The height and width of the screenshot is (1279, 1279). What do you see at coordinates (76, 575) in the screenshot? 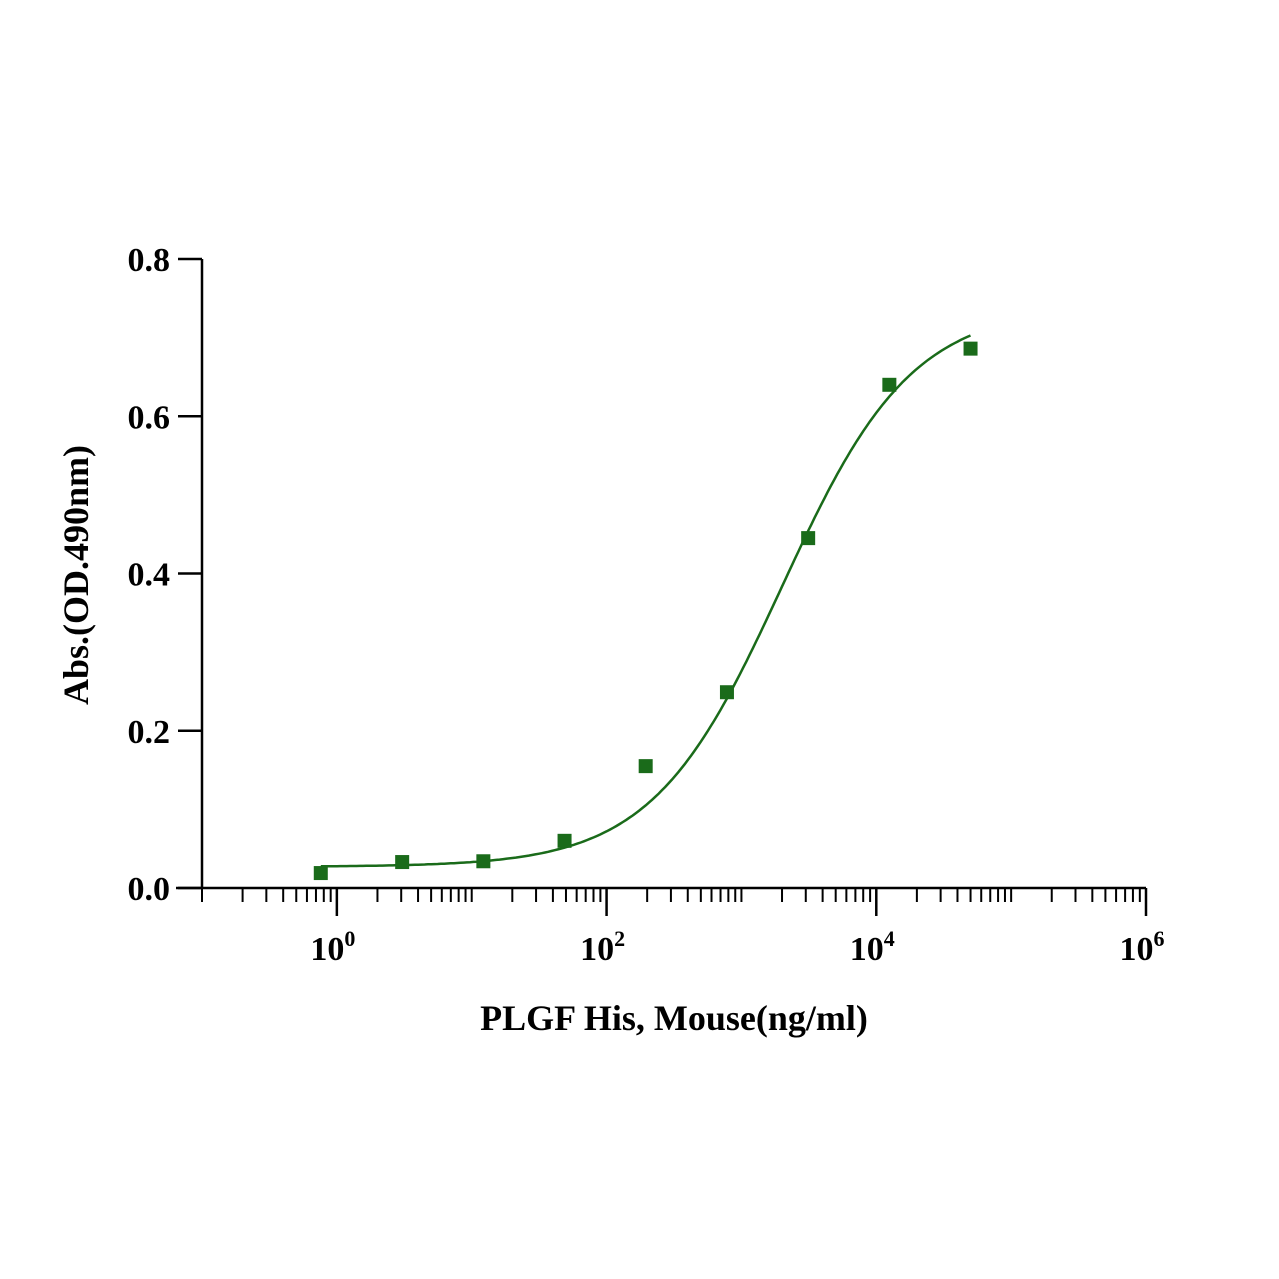
I see `y-axis-title: Abs.(OD.490nm)` at bounding box center [76, 575].